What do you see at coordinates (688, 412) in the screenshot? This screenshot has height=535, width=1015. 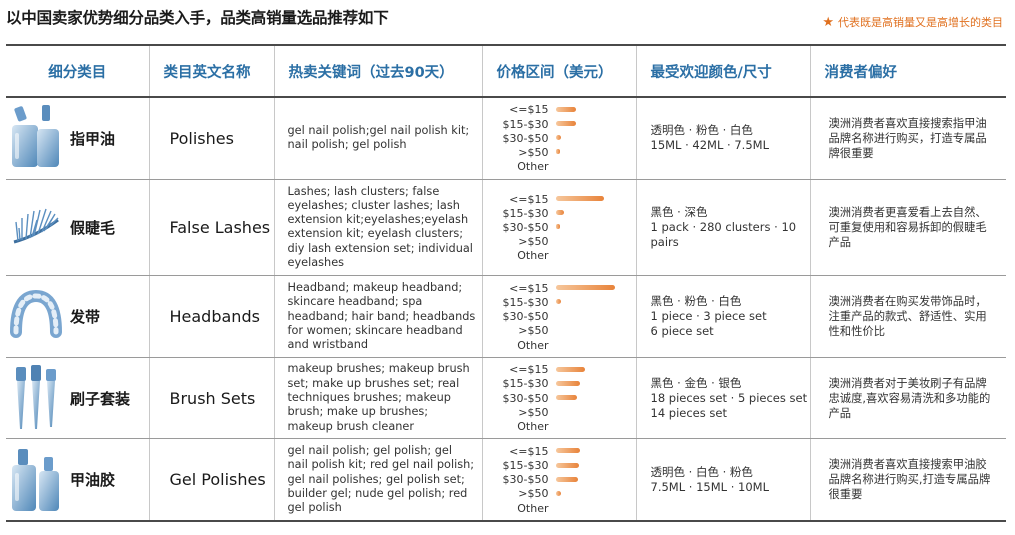 I see `color-size-line: 14 pieces set` at bounding box center [688, 412].